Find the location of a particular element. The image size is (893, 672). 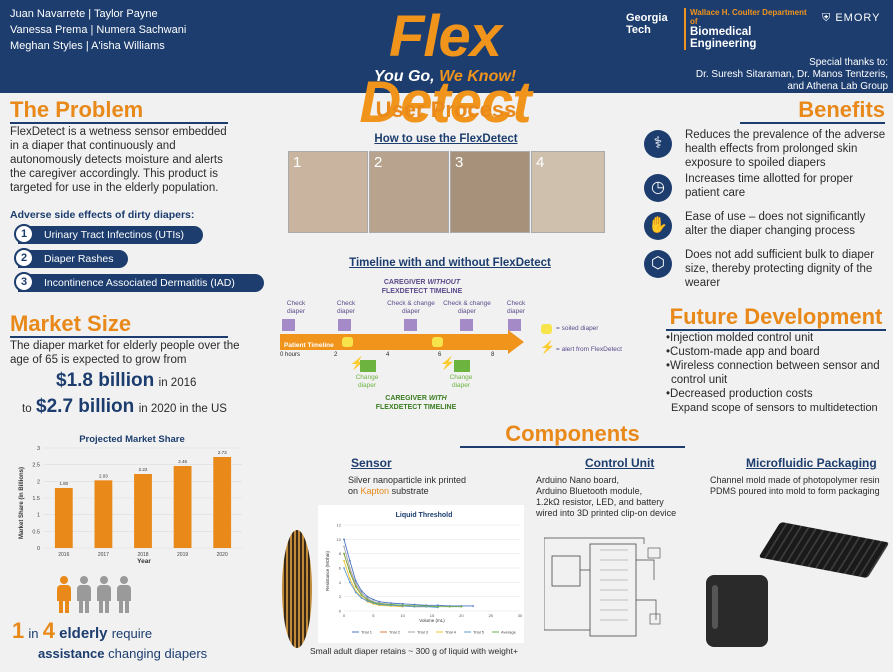

stat-number-one: 1 is located at coordinates (18, 630).